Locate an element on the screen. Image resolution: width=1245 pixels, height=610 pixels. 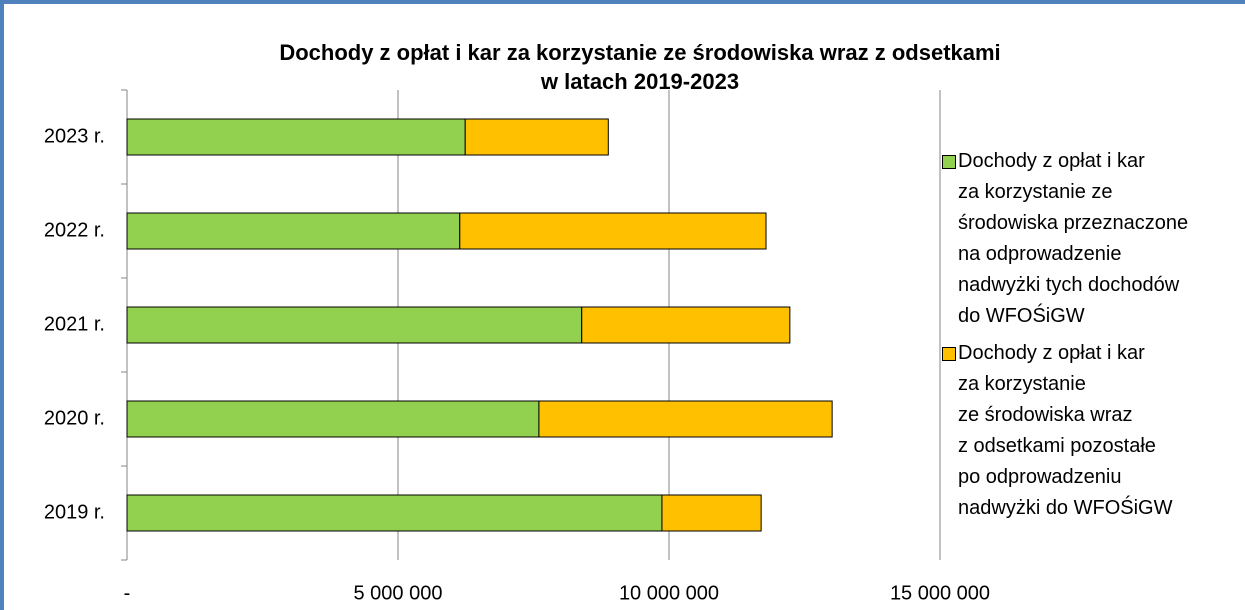
x-tick-label: 5 000 000 is located at coordinates (398, 593).